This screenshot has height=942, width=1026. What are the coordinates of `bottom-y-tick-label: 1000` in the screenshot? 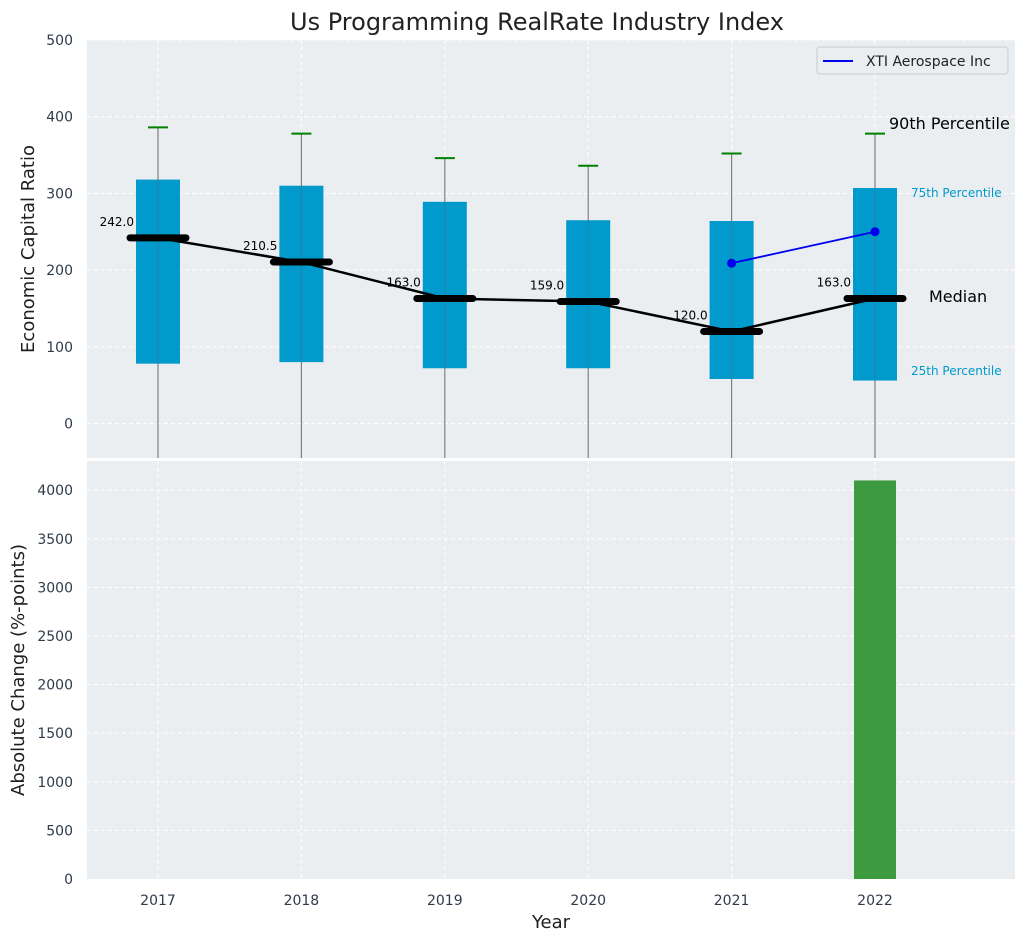 It's located at (55, 783).